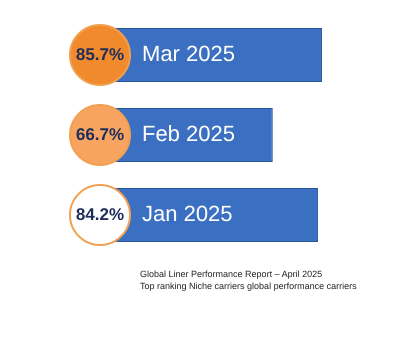 The height and width of the screenshot is (343, 419). Describe the element at coordinates (187, 213) in the screenshot. I see `y-tick-label: Jan 2025` at that location.